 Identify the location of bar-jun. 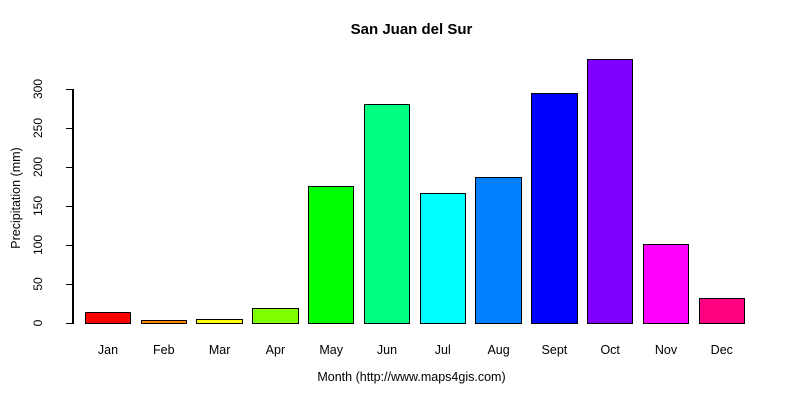
(387, 214).